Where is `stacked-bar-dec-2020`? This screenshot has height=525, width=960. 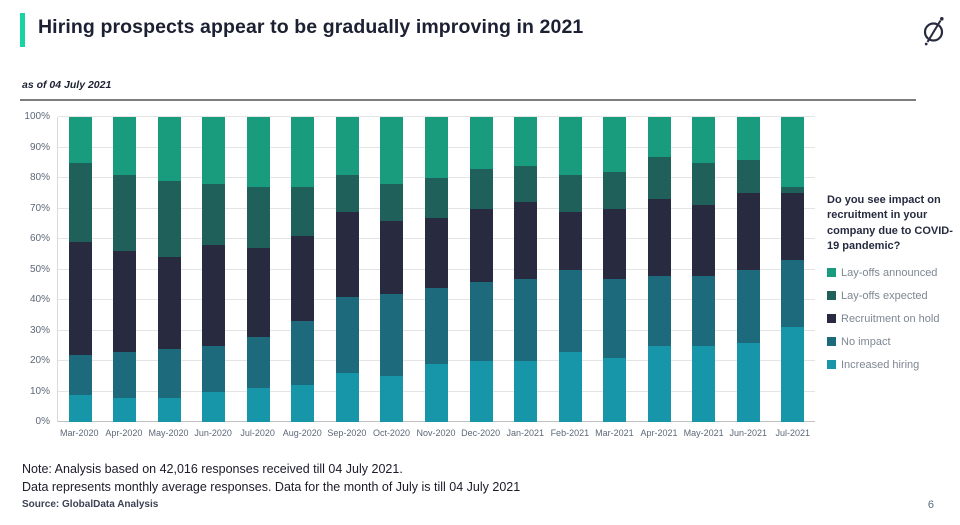
stacked-bar-dec-2020 is located at coordinates (481, 269).